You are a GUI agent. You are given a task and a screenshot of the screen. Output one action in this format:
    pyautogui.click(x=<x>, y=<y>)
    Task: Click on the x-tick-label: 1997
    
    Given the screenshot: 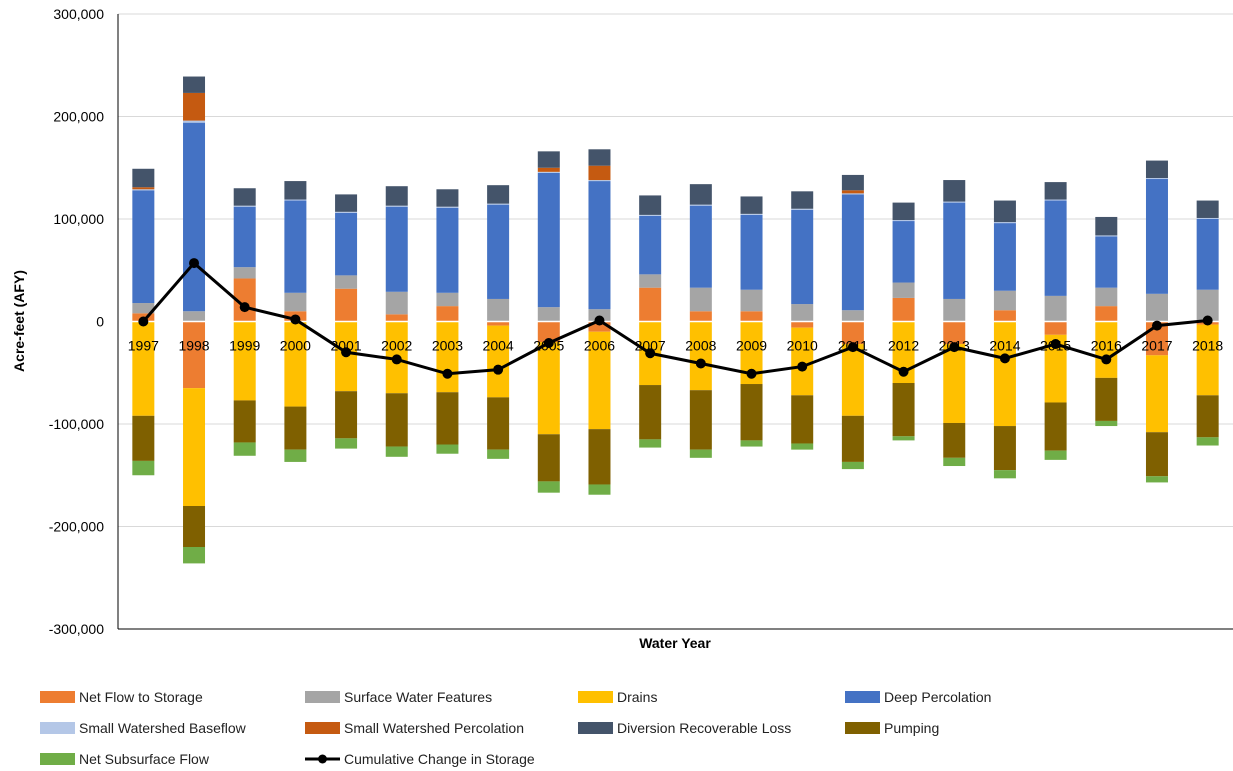 What is the action you would take?
    pyautogui.click(x=143, y=346)
    